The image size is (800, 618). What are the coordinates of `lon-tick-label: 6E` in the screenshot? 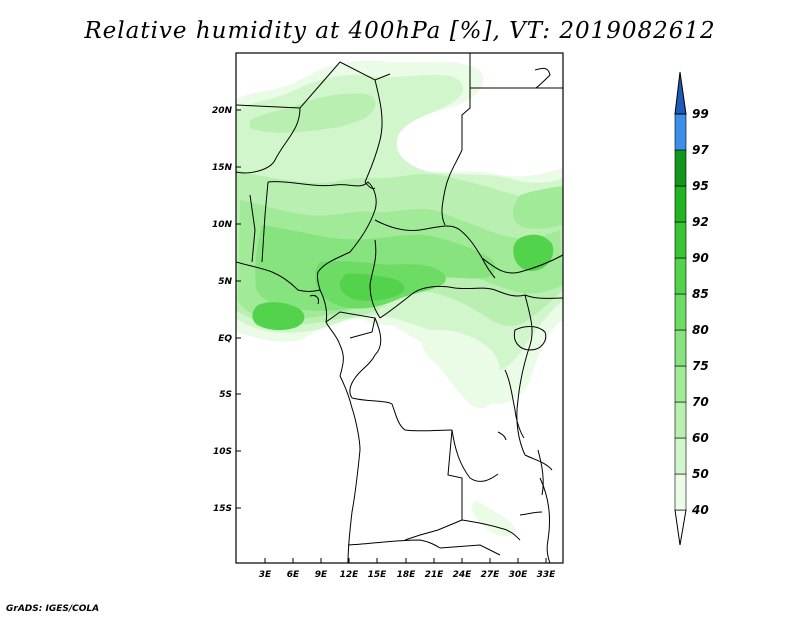 It's located at (293, 575).